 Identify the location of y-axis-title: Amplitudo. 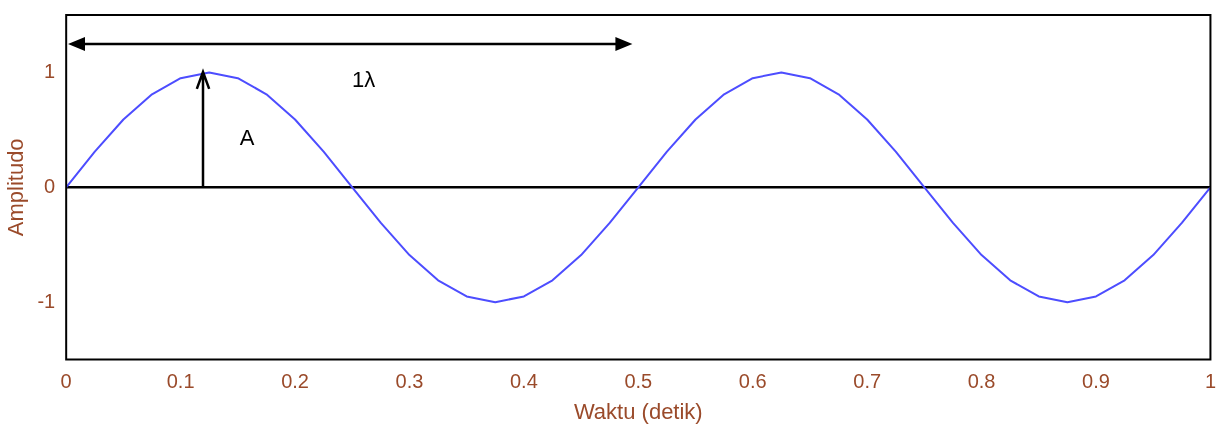
(16, 187).